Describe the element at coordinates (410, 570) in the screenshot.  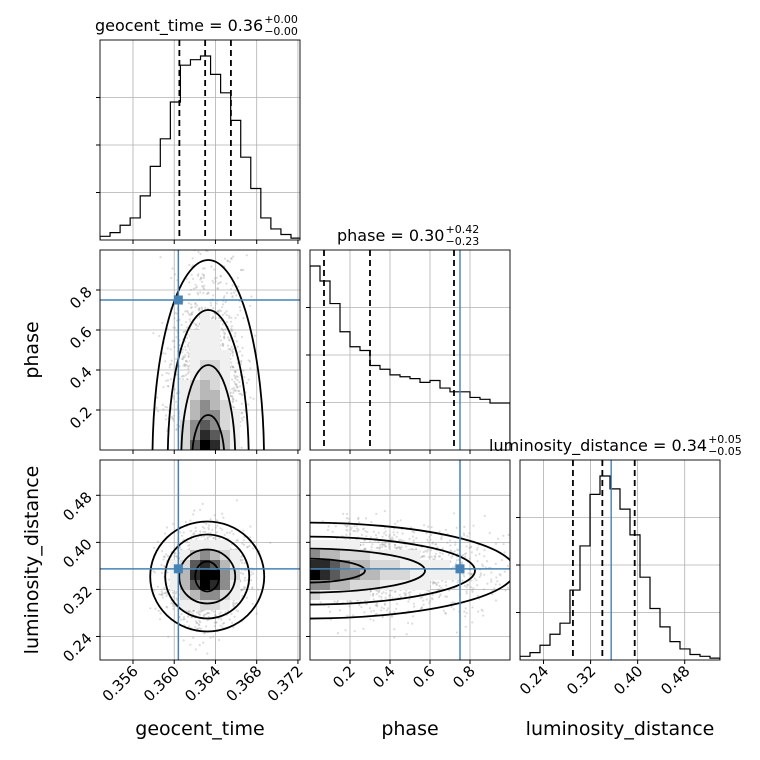
I see `contours` at that location.